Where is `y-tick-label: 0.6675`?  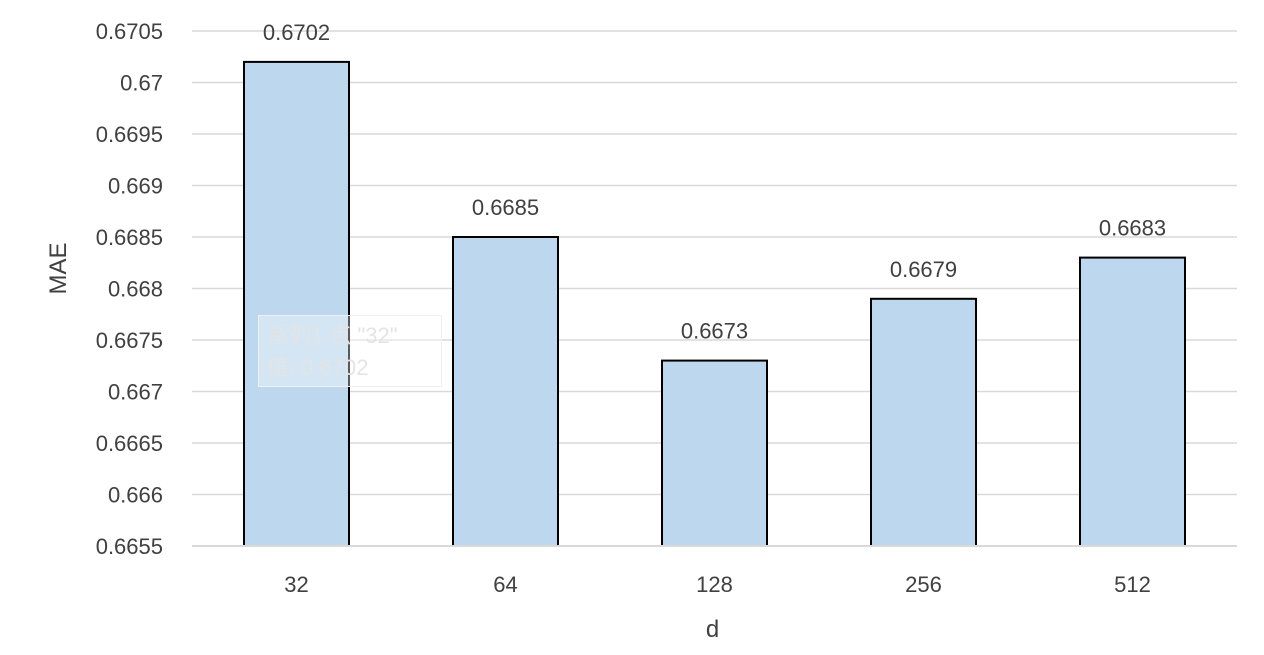
y-tick-label: 0.6675 is located at coordinates (129, 340).